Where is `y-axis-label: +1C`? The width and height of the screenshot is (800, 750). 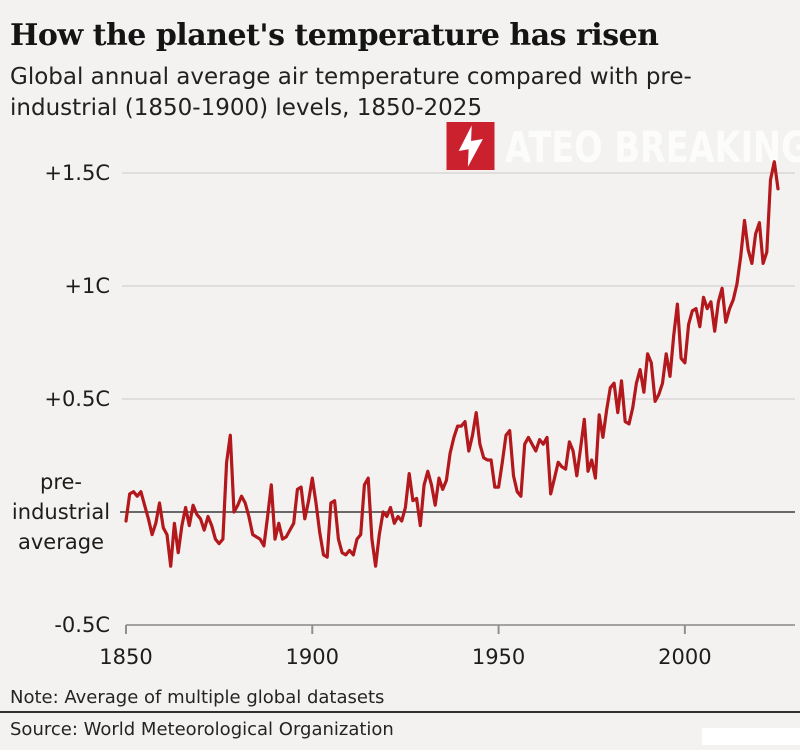
y-axis-label: +1C is located at coordinates (87, 286).